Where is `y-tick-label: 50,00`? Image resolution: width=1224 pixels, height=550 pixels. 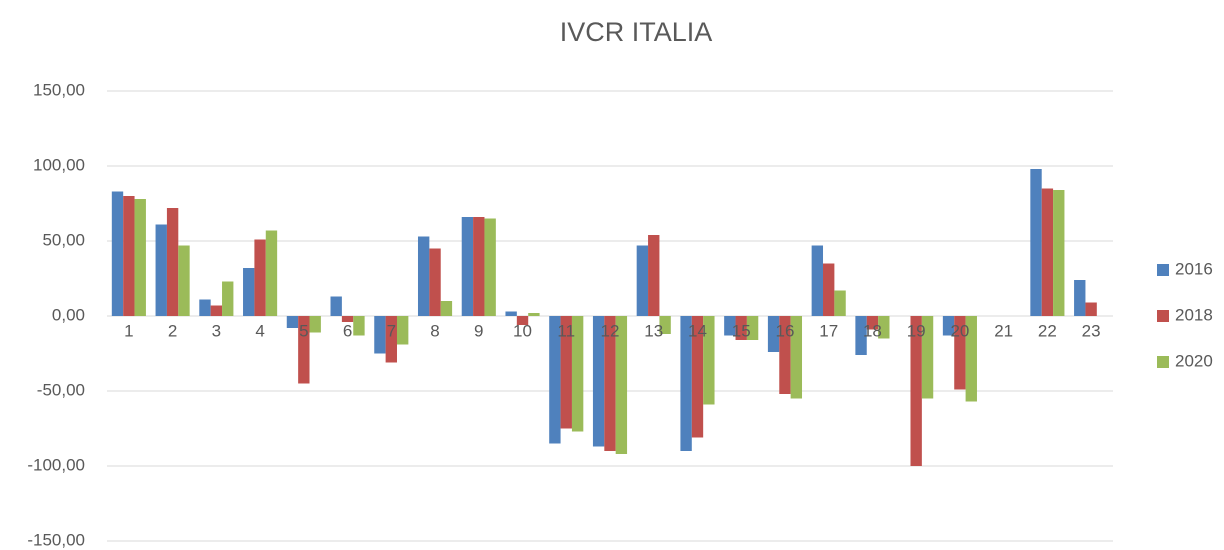 y-tick-label: 50,00 is located at coordinates (63, 239).